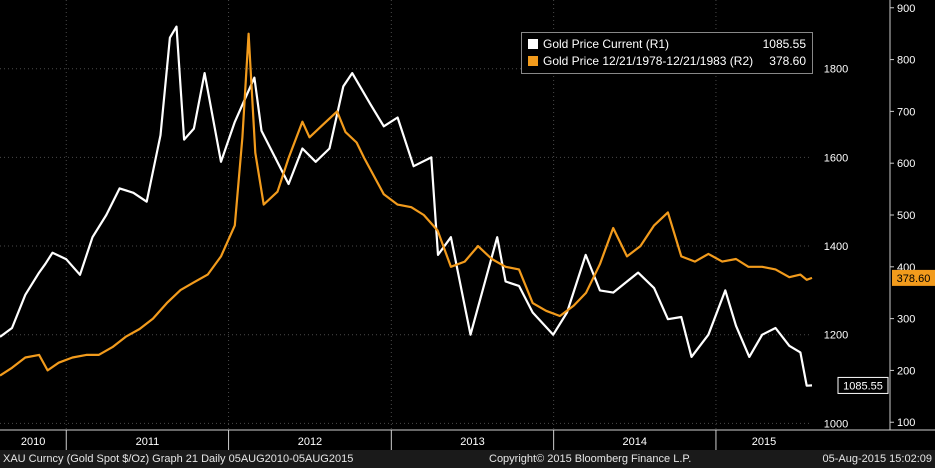 The width and height of the screenshot is (935, 468). What do you see at coordinates (906, 9) in the screenshot?
I see `right-axis-tick-label: 900` at bounding box center [906, 9].